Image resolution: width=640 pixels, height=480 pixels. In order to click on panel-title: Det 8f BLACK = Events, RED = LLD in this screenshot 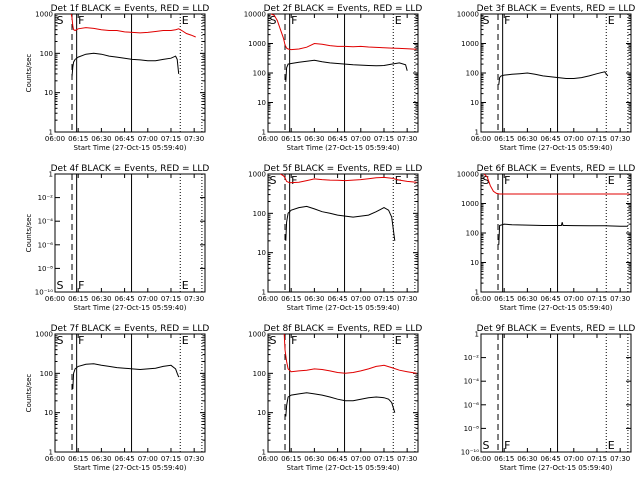, I will do `click(343, 329)`.